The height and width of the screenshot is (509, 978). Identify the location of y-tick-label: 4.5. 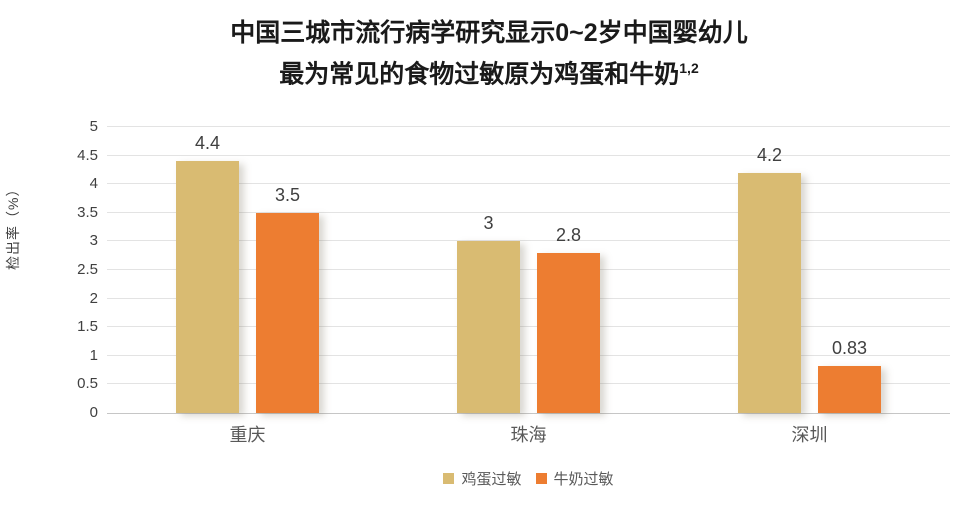
(87, 155).